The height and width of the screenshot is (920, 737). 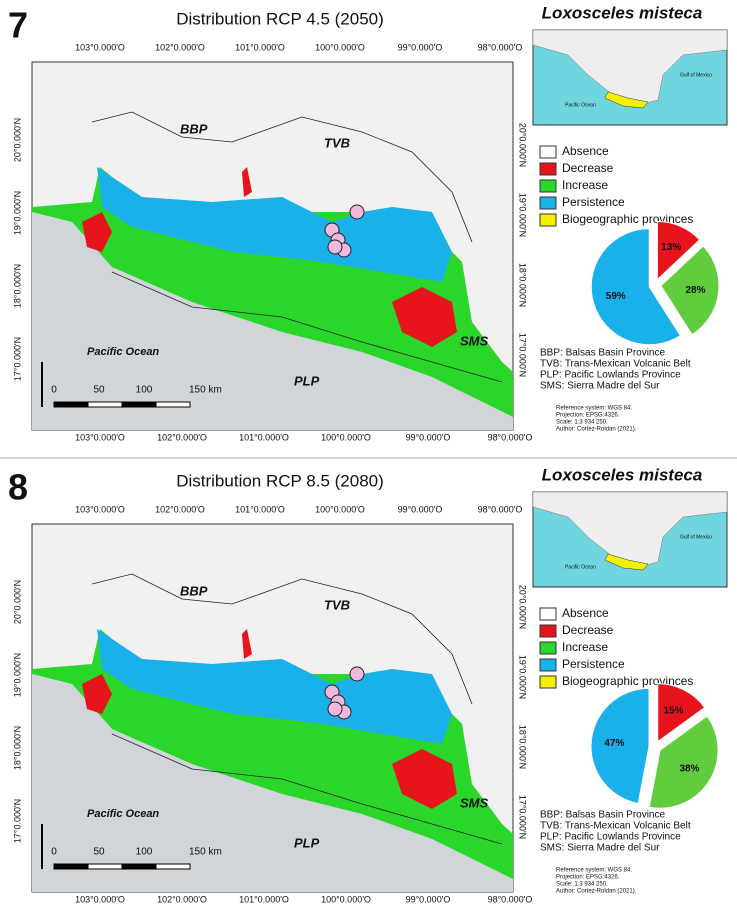 I want to click on panel-number: 8, so click(x=18, y=487).